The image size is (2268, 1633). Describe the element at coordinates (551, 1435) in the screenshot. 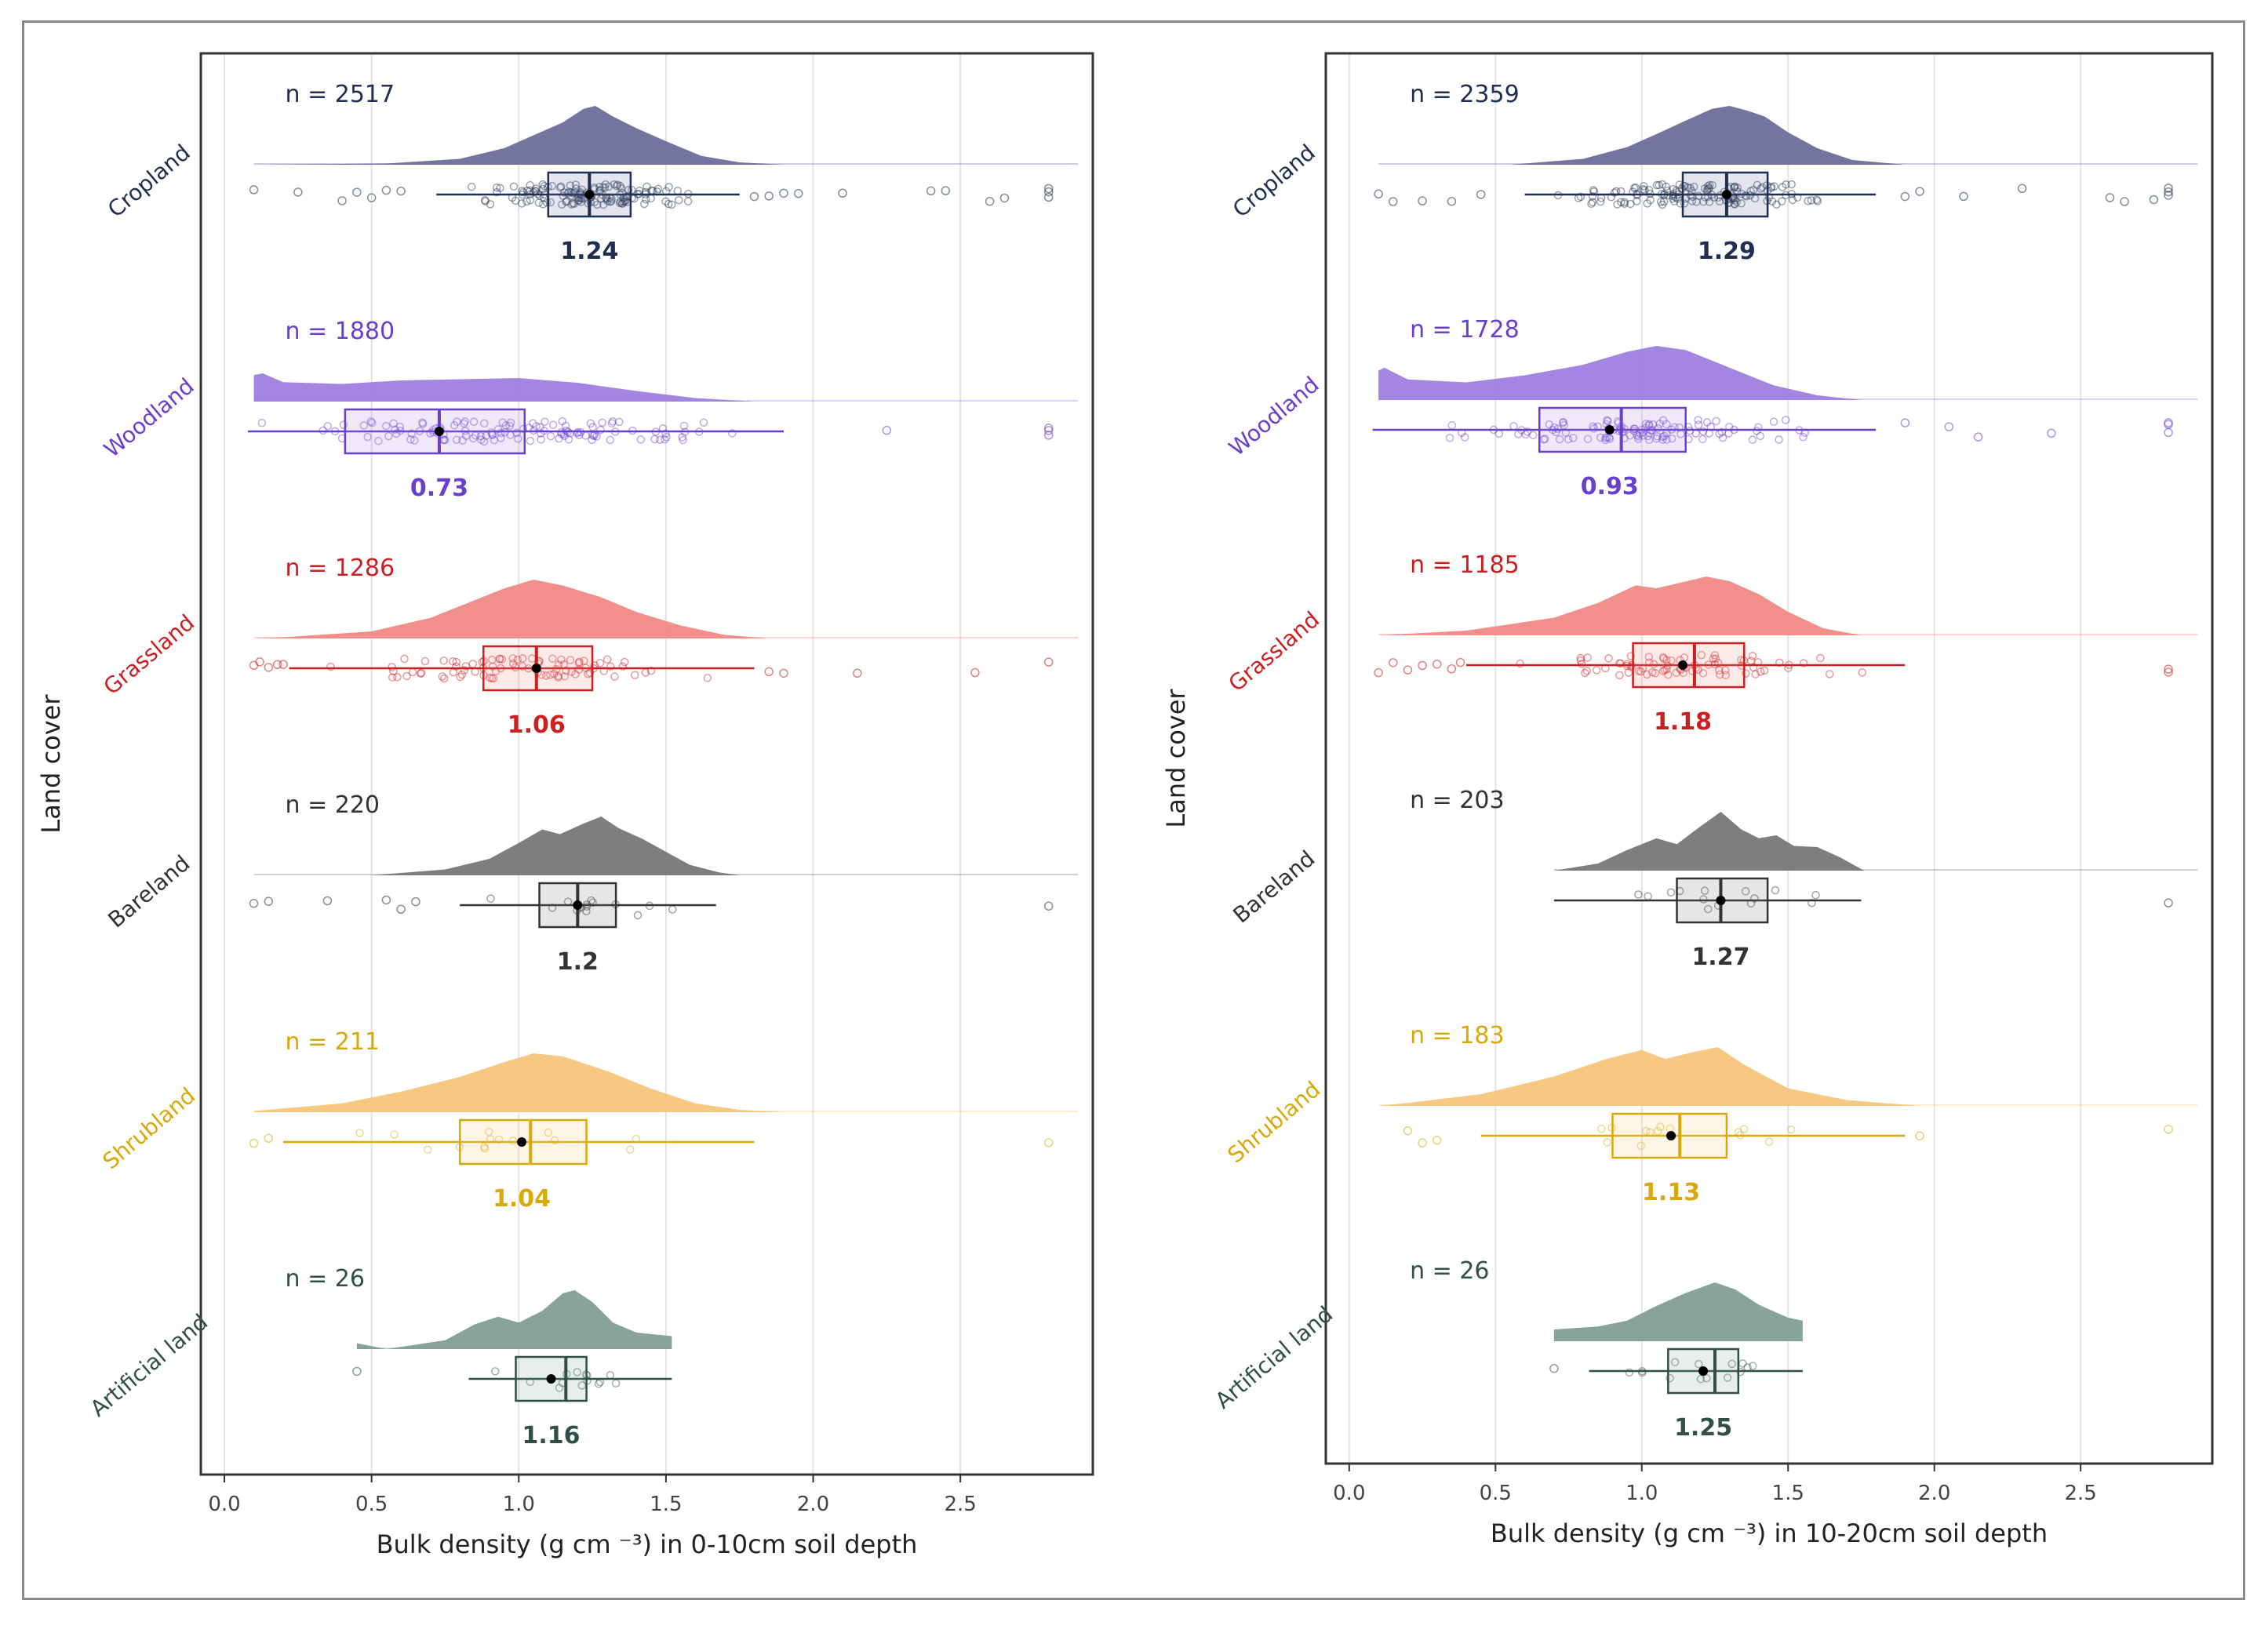

I see `mean-value-label: 1.16` at that location.